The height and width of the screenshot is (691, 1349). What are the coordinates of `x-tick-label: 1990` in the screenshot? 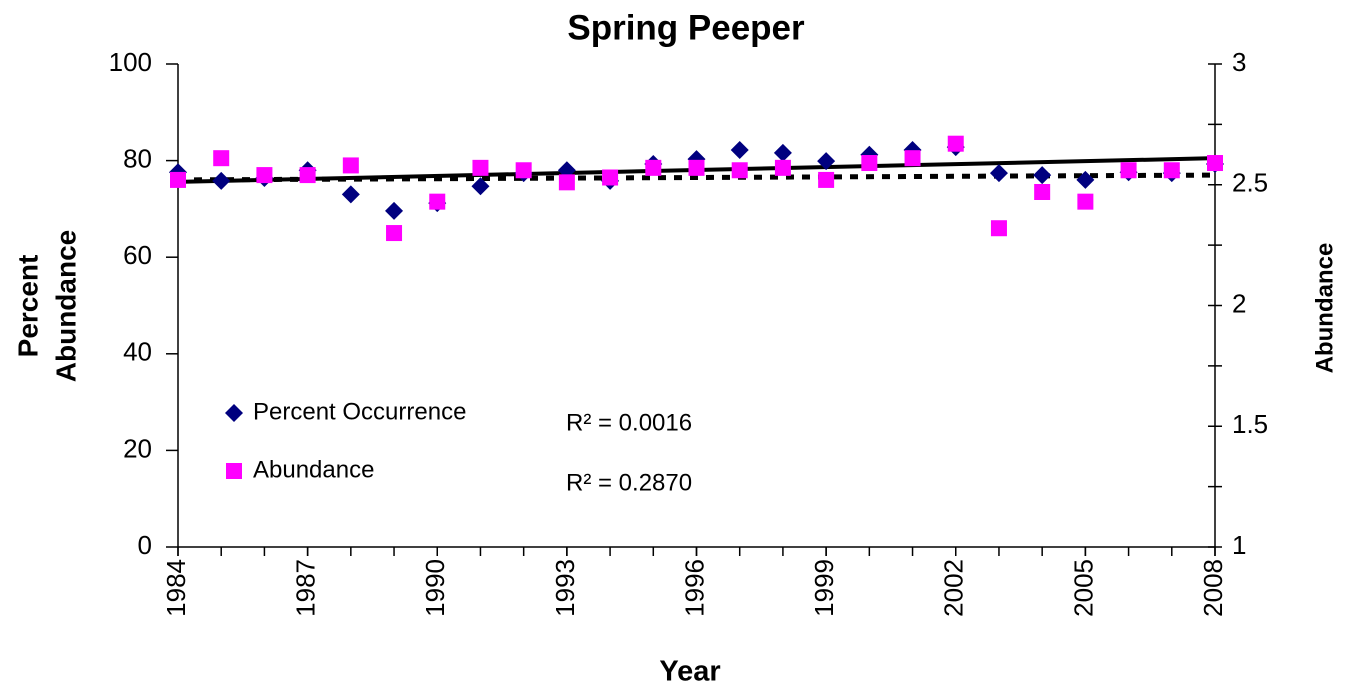 It's located at (435, 588).